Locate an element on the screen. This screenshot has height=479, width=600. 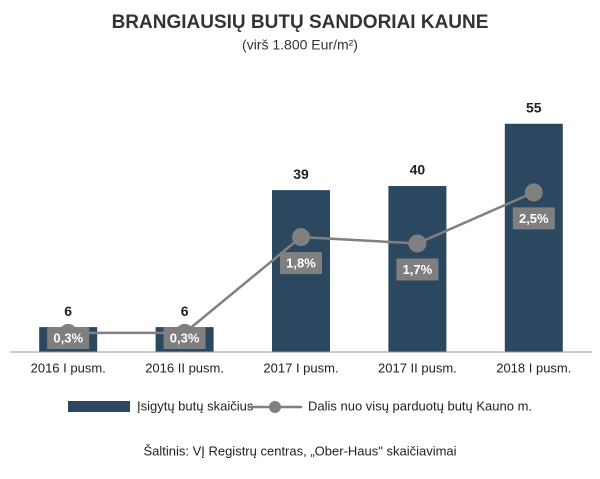
bar-value-label: 40 is located at coordinates (418, 170).